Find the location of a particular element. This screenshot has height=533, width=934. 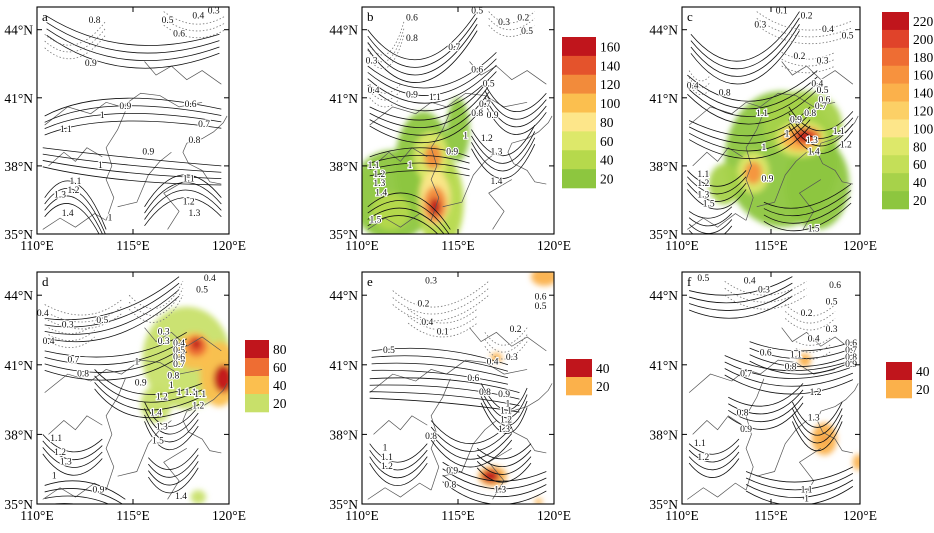

legend-label: 140 is located at coordinates (610, 65).